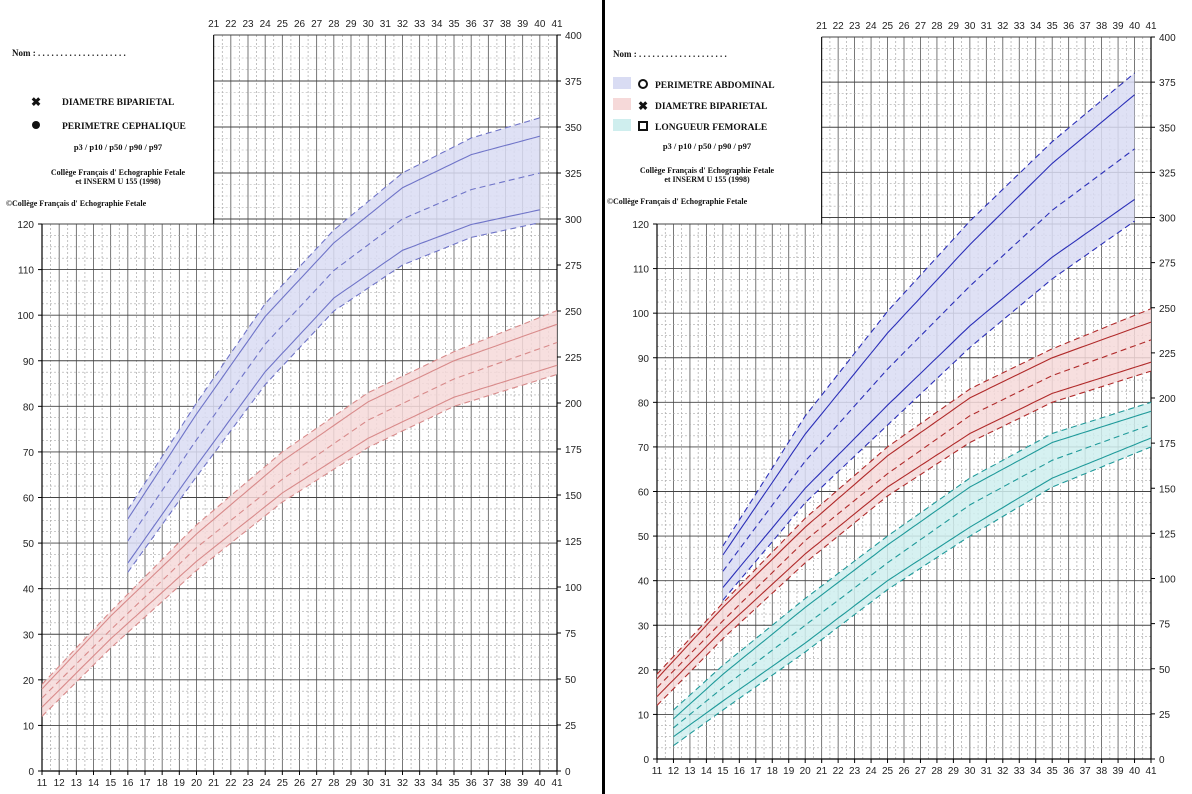  What do you see at coordinates (1167, 444) in the screenshot?
I see `y-right-tick-label: 175` at bounding box center [1167, 444].